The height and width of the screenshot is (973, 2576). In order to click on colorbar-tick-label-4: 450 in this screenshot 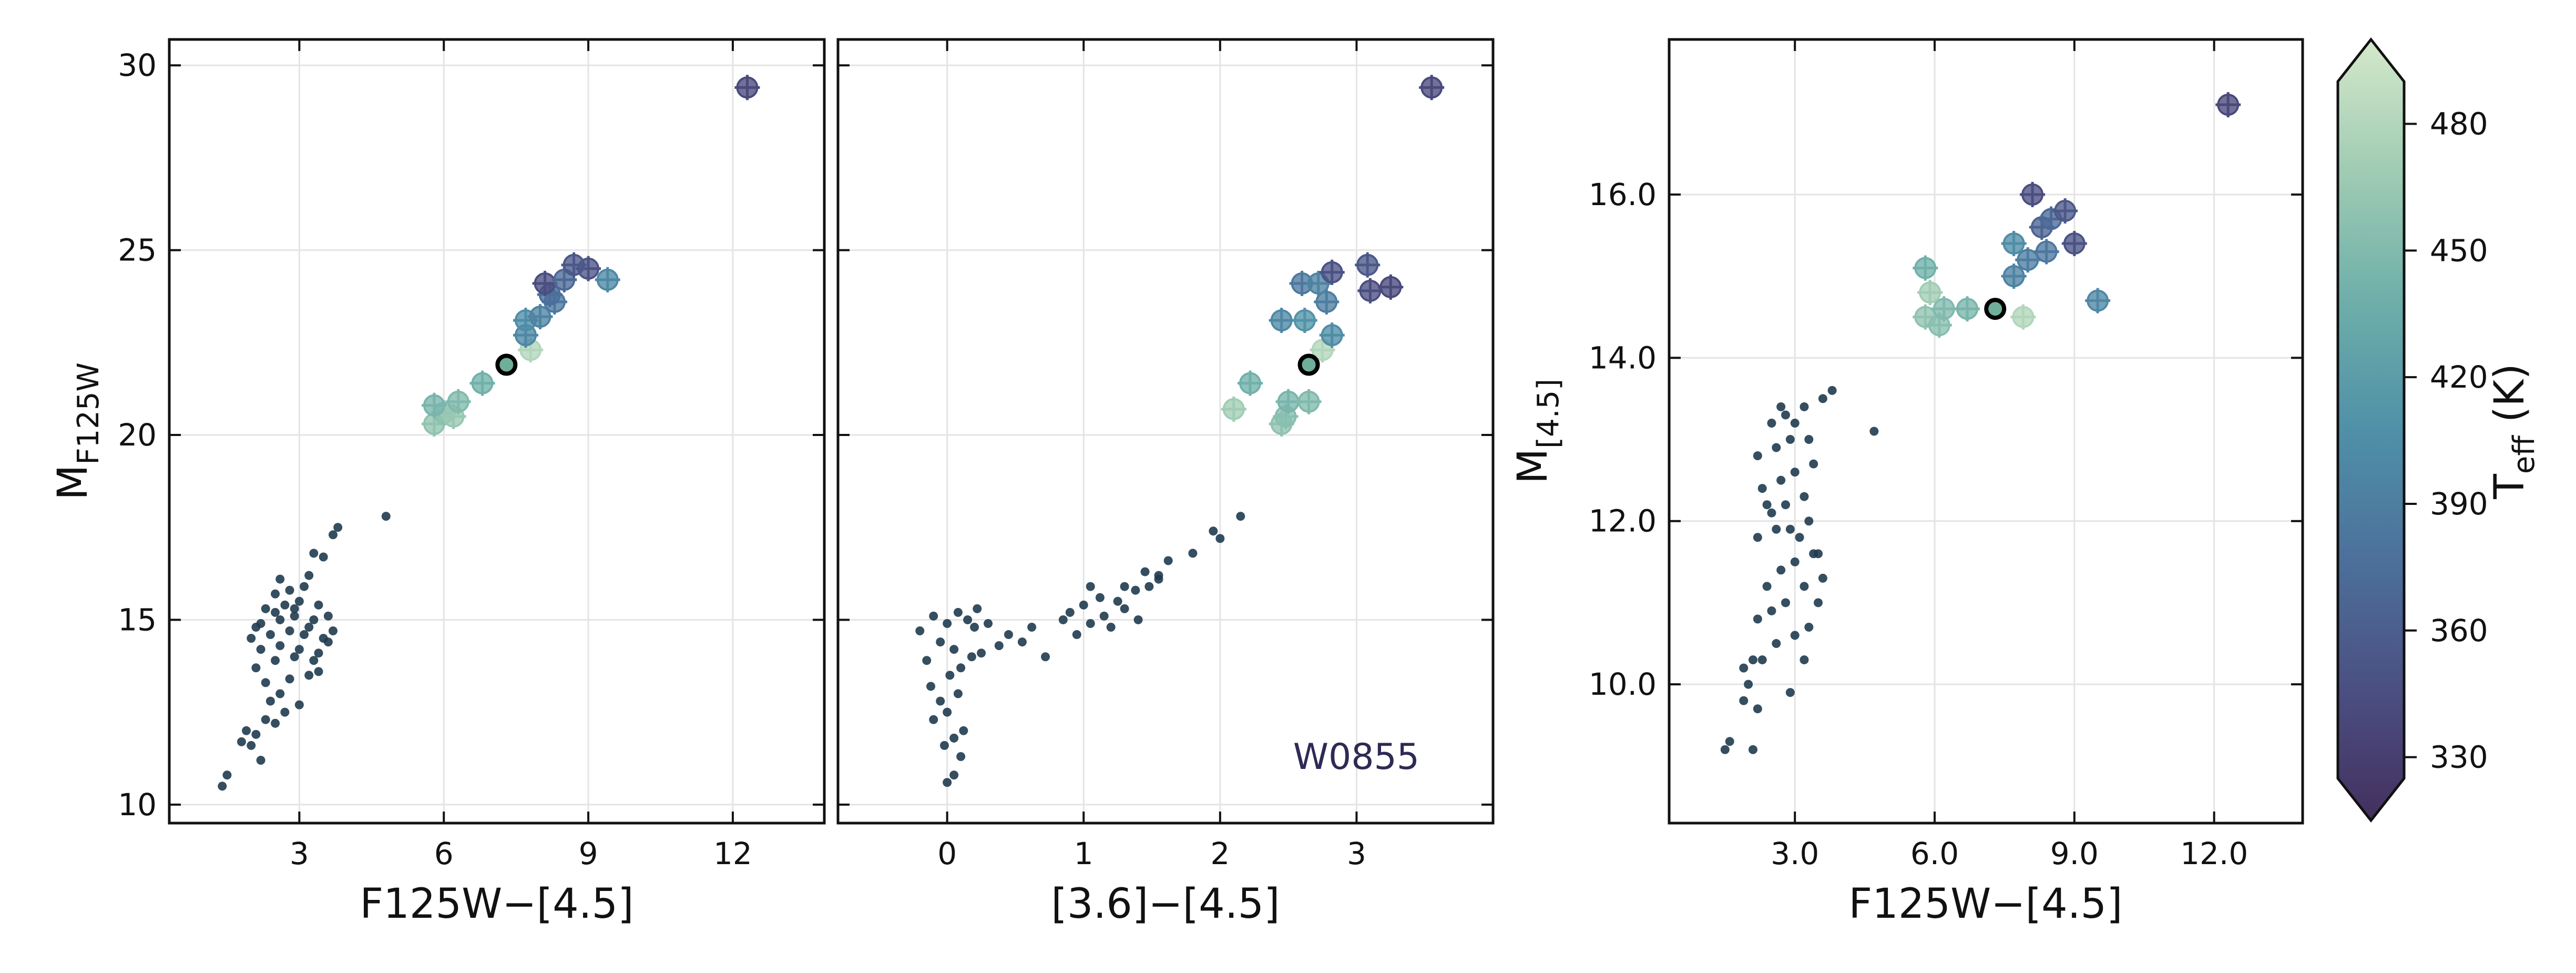, I will do `click(2459, 250)`.